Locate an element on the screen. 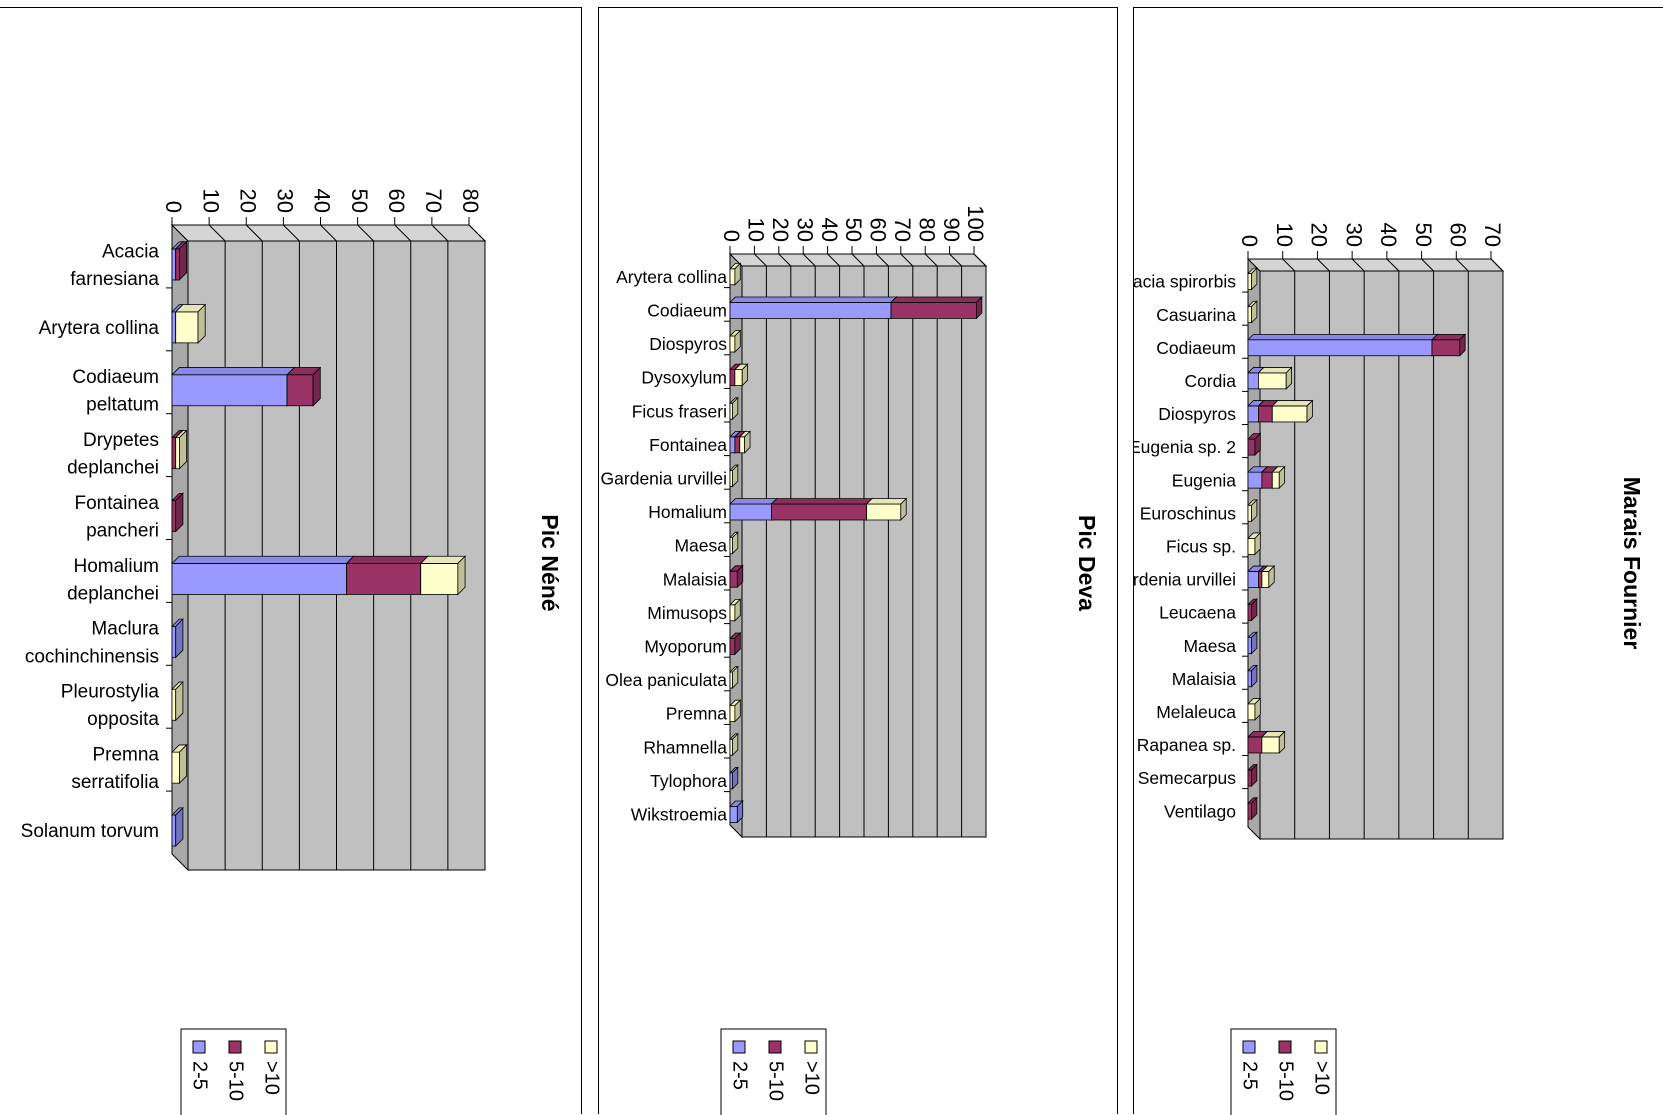 The width and height of the screenshot is (1663, 1115). bar-10-drypetes-deplanchei is located at coordinates (181, 449).